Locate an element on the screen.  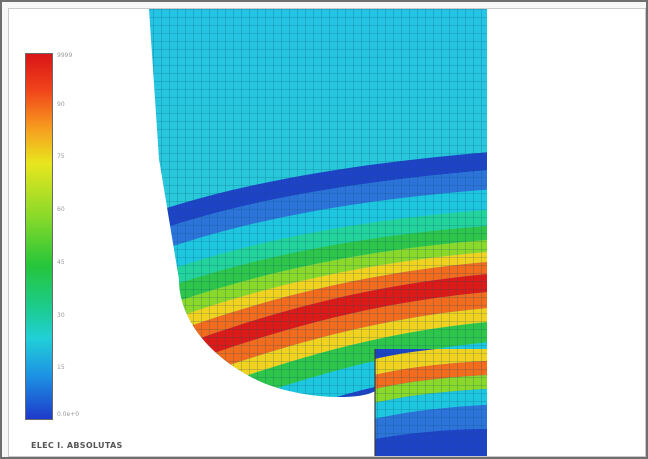
color-legend-bar is located at coordinates (39, 236).